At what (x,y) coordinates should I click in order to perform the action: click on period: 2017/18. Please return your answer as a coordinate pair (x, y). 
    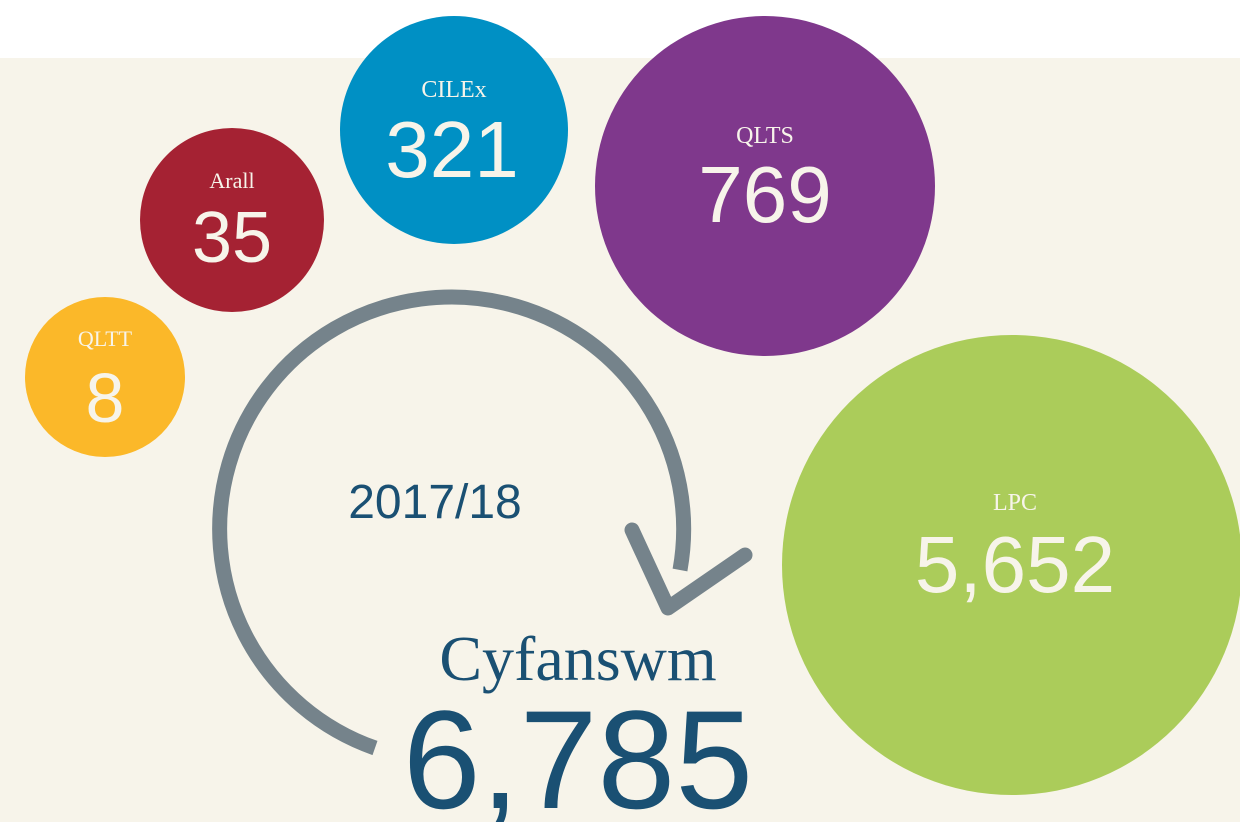
    Looking at the image, I should click on (435, 502).